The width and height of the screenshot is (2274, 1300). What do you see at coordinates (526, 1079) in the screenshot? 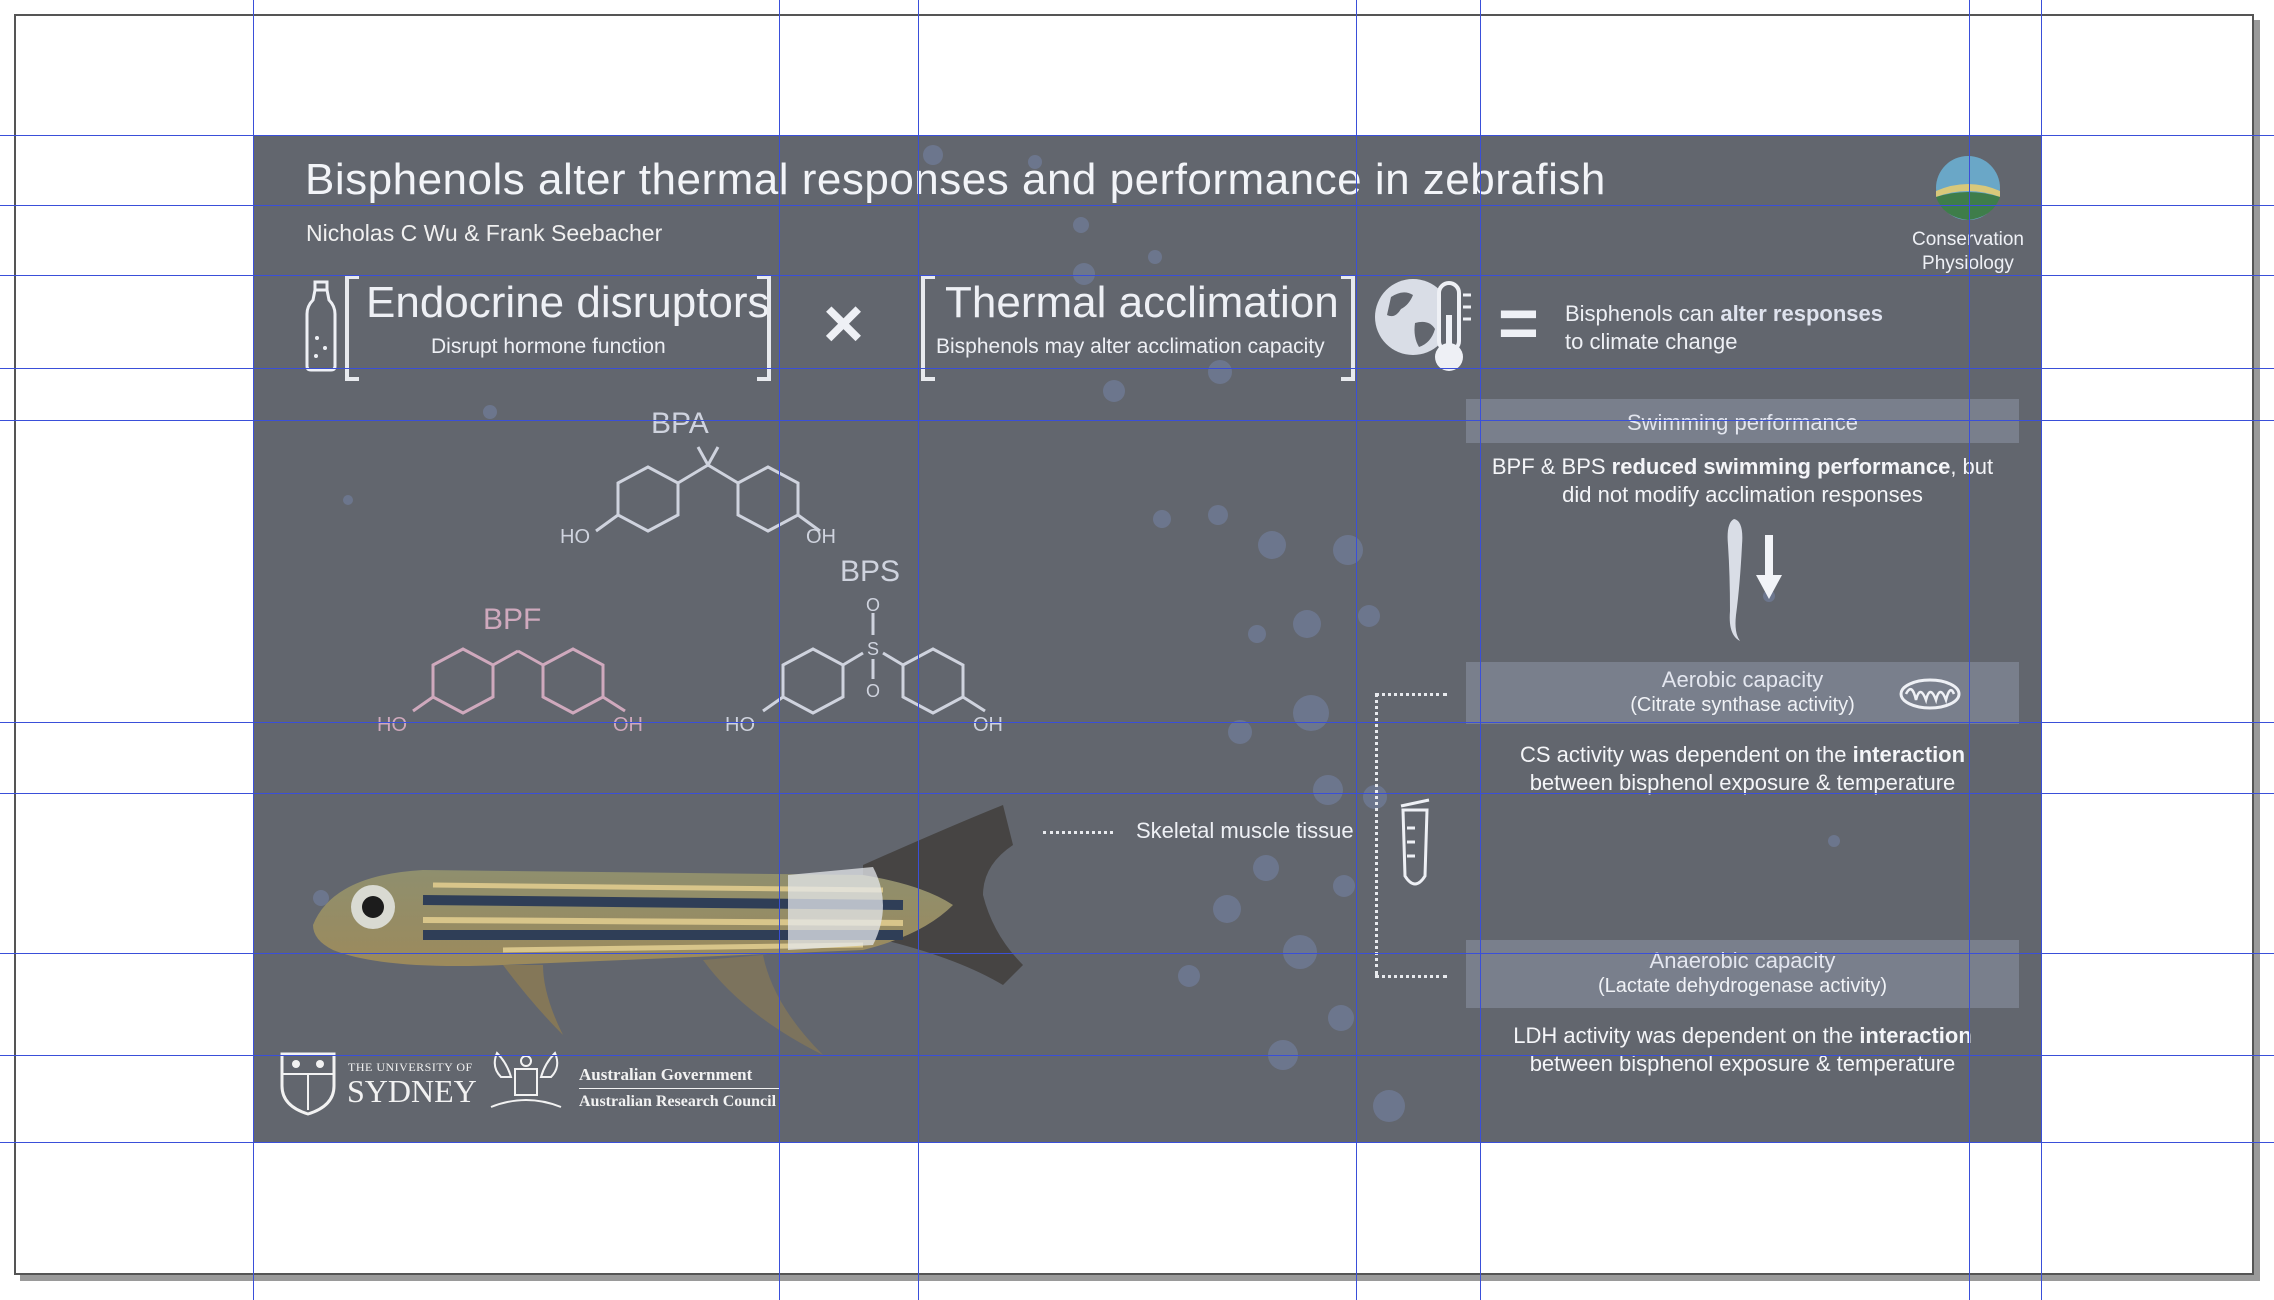
I see `coat-of-arms-icon` at bounding box center [526, 1079].